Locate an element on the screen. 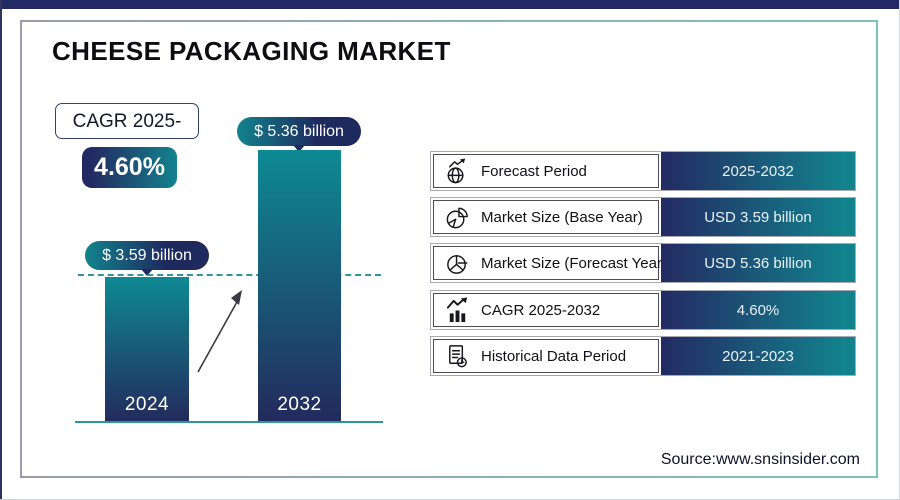 This screenshot has height=500, width=900. table-row-label: Market Size (Base Year) is located at coordinates (562, 217).